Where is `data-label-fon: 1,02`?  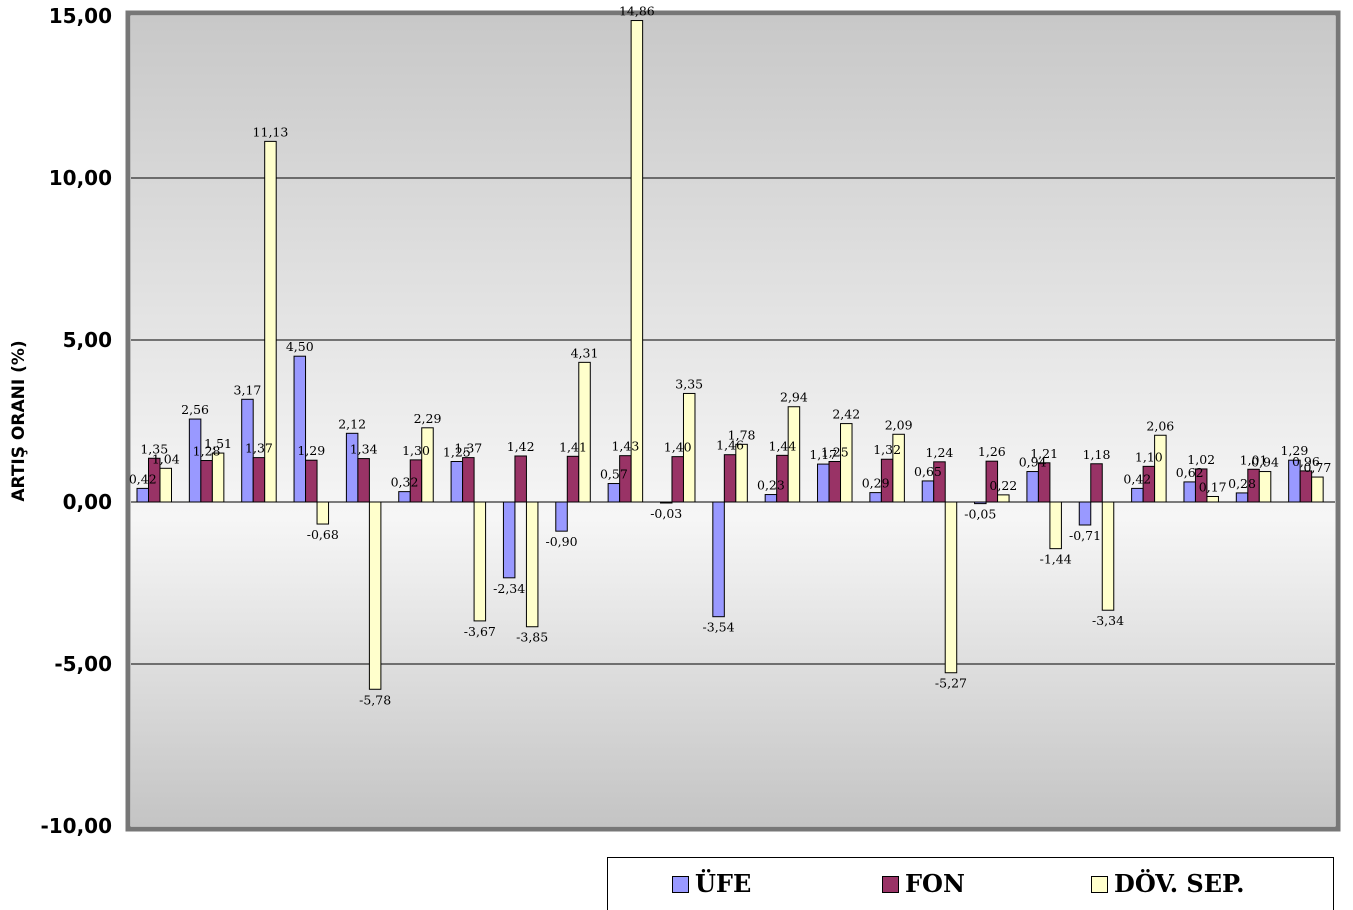 data-label-fon: 1,02 is located at coordinates (1201, 459).